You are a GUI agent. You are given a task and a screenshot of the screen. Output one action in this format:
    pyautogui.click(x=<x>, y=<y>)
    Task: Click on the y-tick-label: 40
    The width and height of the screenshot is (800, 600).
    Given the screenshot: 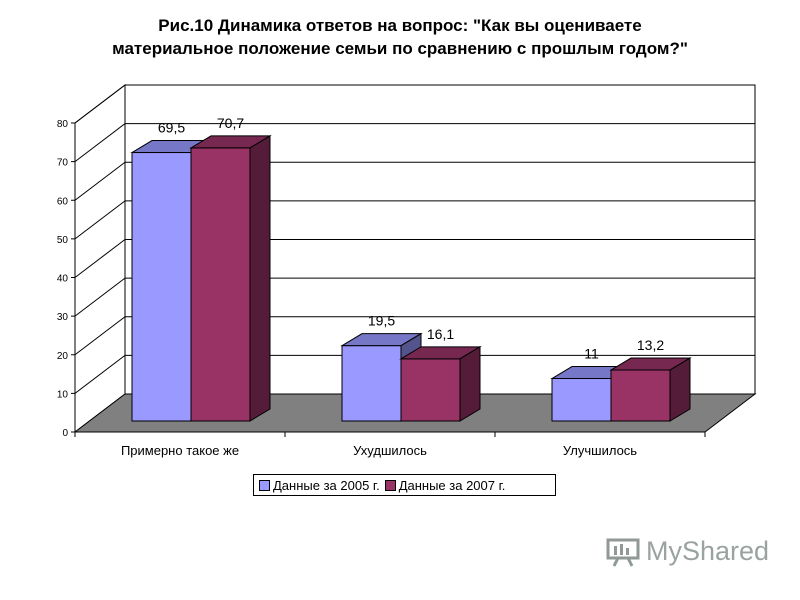 What is the action you would take?
    pyautogui.click(x=63, y=279)
    